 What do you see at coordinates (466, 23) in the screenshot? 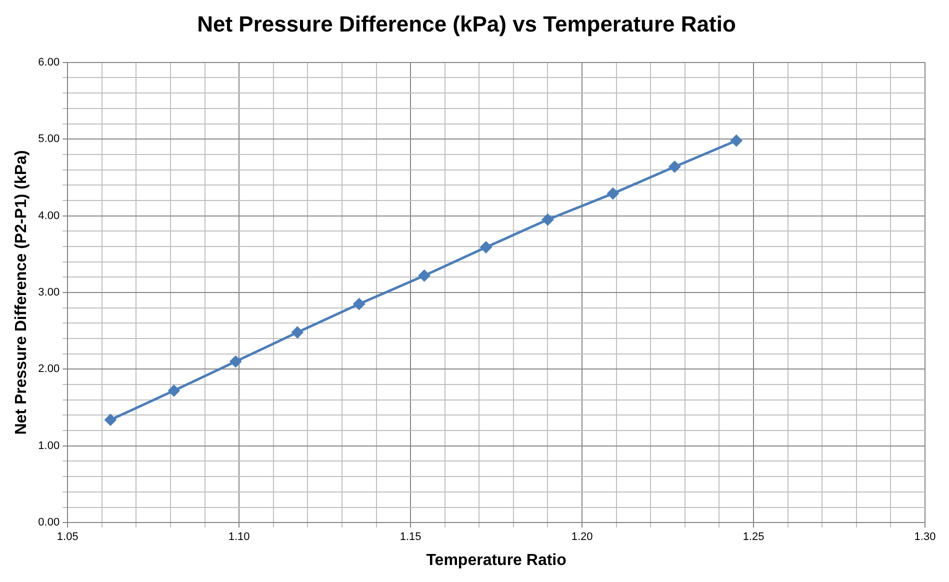
I see `chart-title: Net Pressure Difference (kPa) vs Temperature Ratio` at bounding box center [466, 23].